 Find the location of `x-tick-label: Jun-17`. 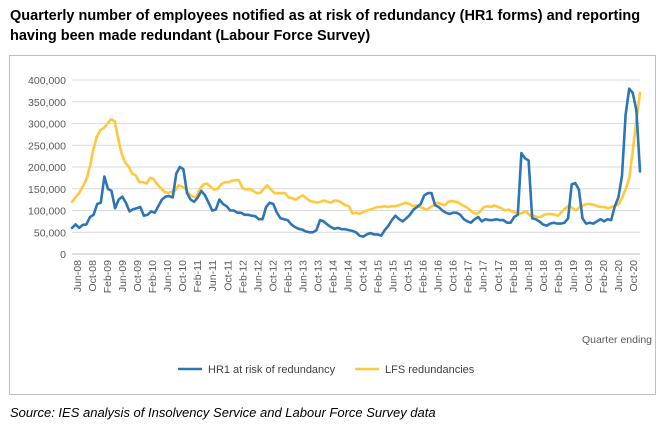

x-tick-label: Jun-17 is located at coordinates (484, 276).